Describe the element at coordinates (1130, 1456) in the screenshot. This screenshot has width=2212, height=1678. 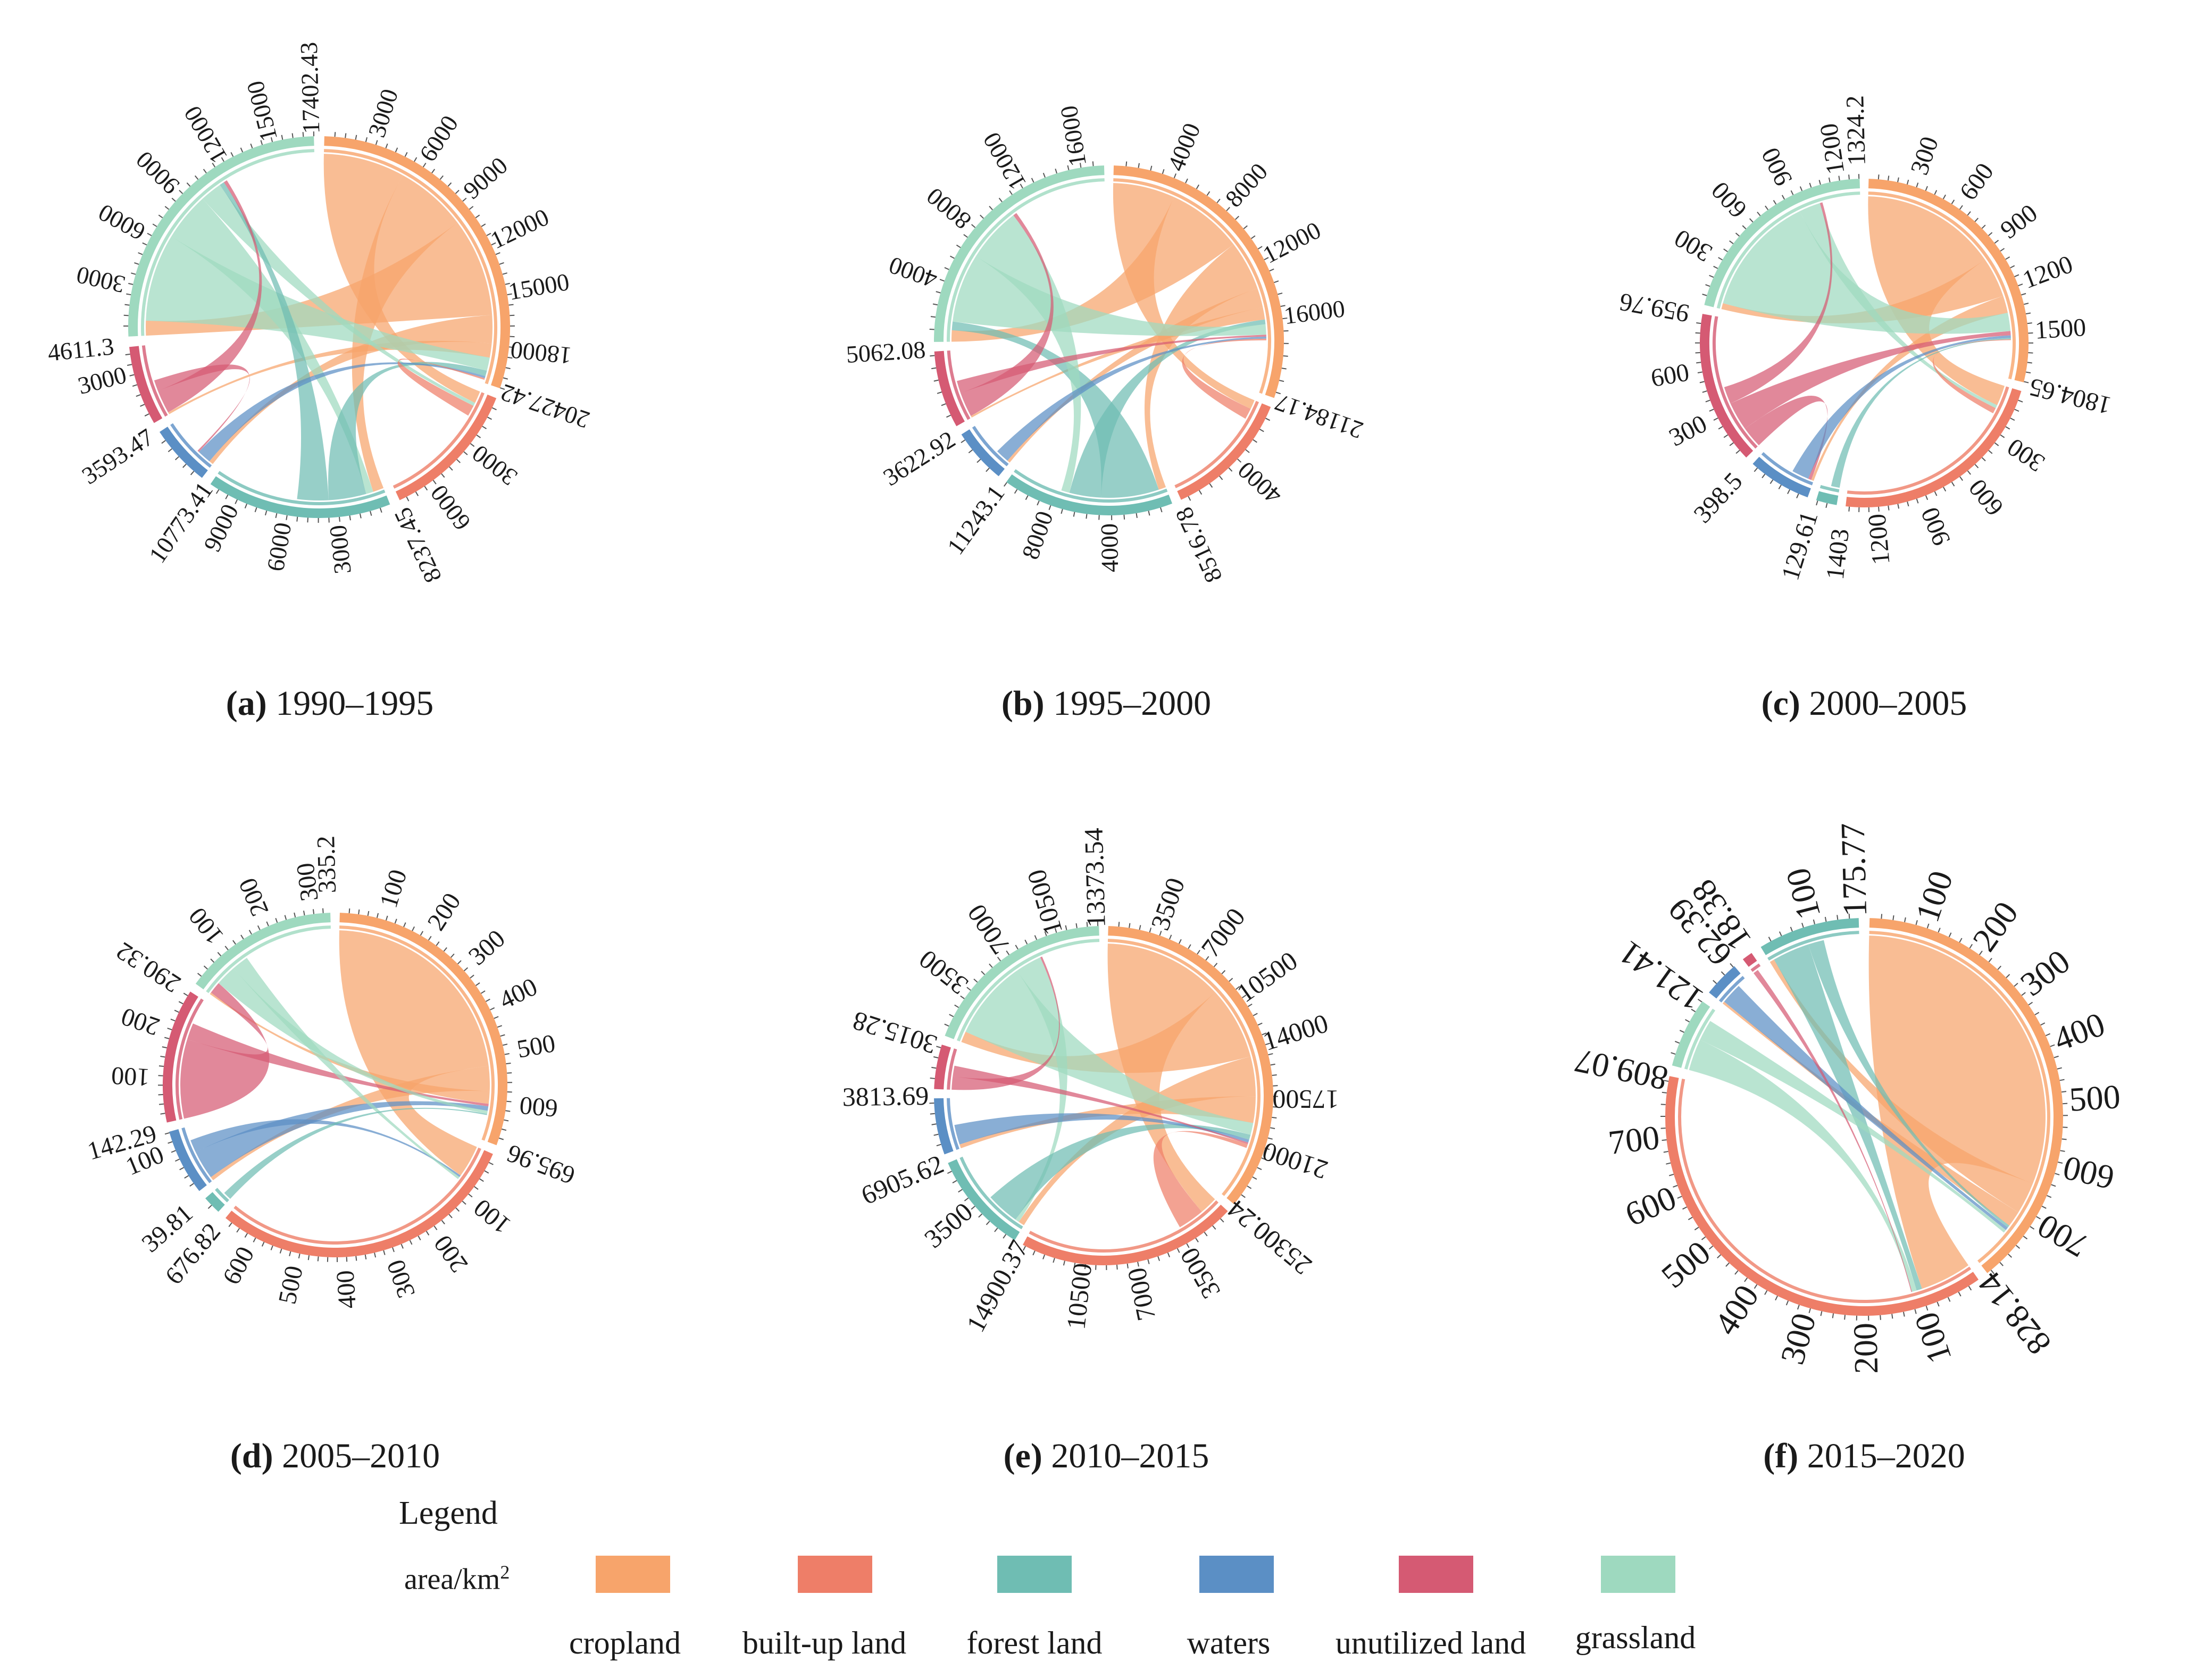
I see `caption-e-period: 2010–2015` at that location.